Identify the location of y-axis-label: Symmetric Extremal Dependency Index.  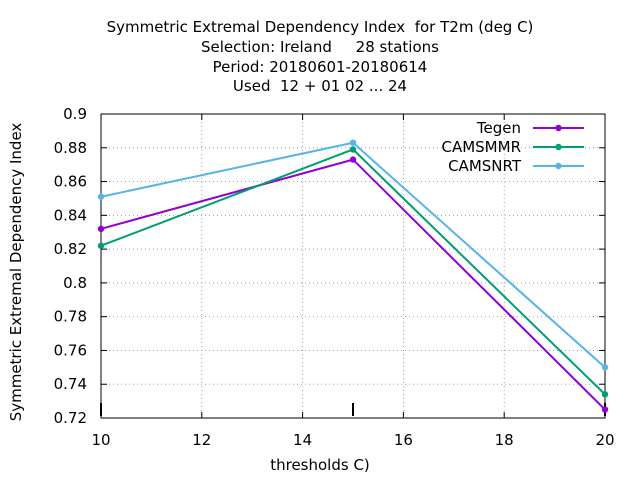
(16, 272).